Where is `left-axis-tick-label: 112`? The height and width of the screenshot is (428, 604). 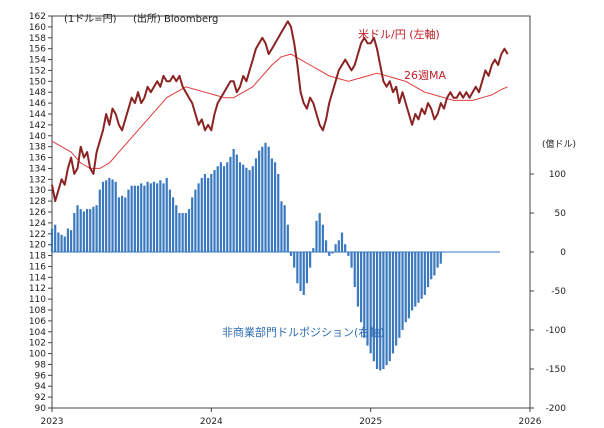
left-axis-tick-label: 112 is located at coordinates (37, 289).